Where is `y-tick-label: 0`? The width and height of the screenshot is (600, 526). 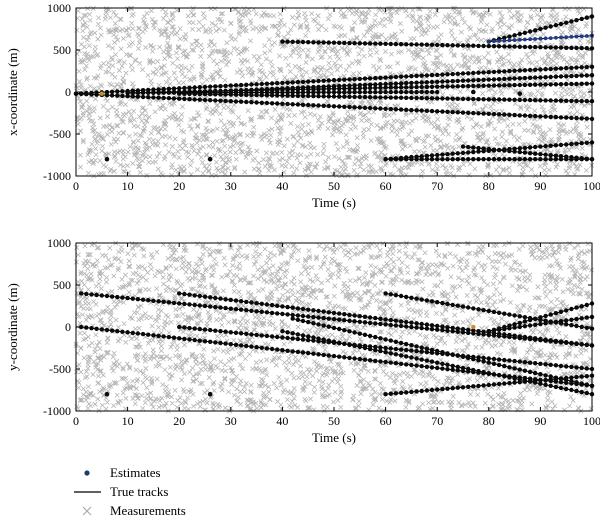
y-tick-label: 0 is located at coordinates (68, 327).